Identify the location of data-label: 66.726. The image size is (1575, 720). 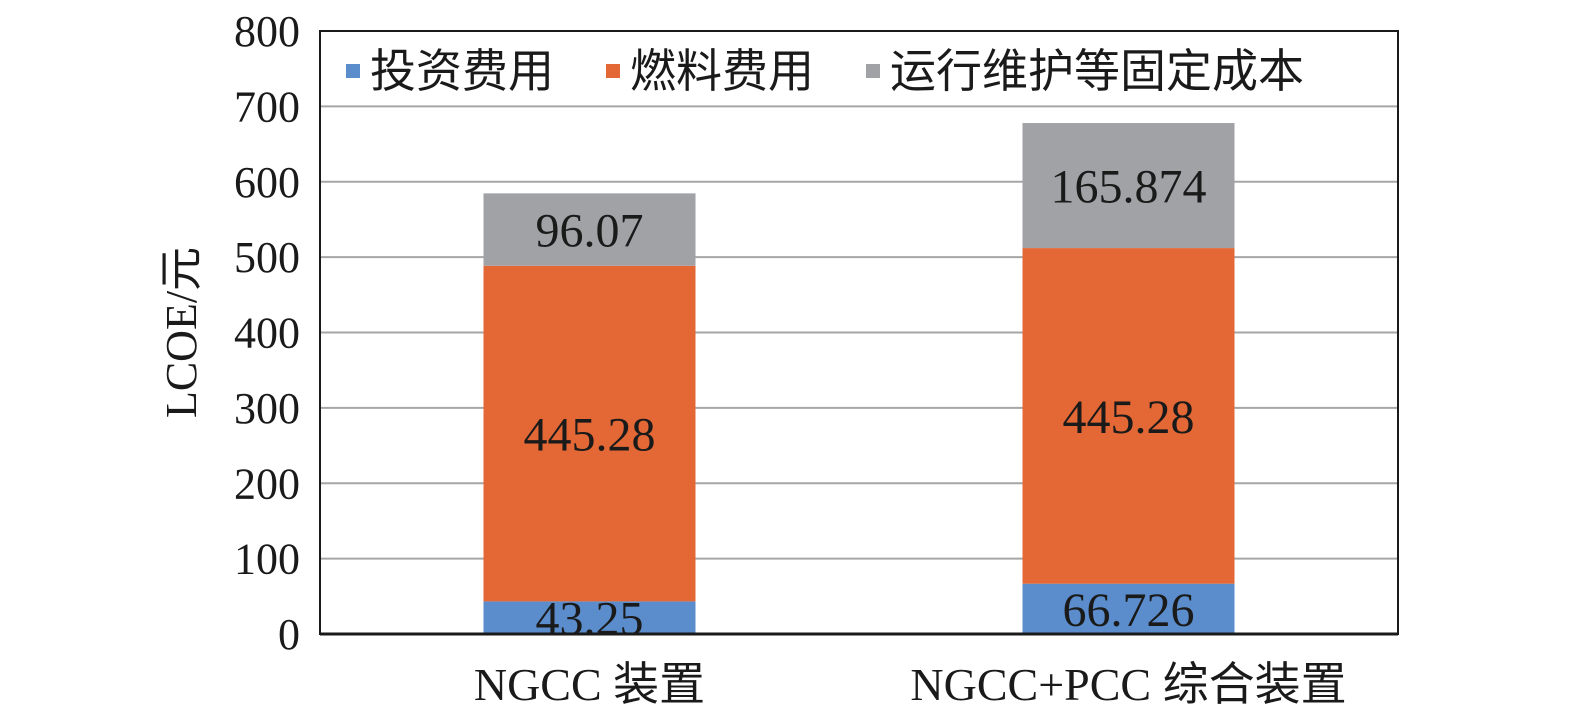
(1129, 610).